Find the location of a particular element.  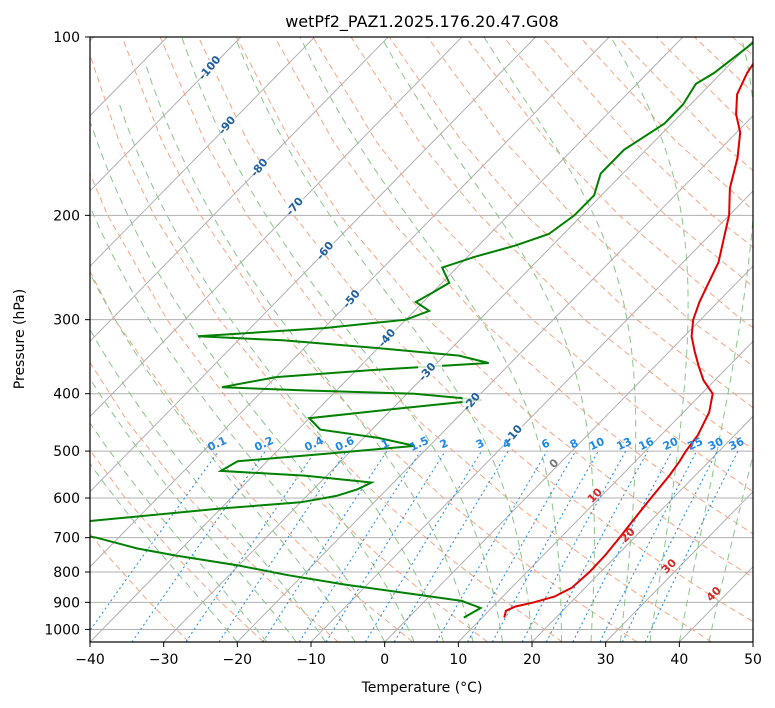

x-tick-label: 20 is located at coordinates (532, 660).